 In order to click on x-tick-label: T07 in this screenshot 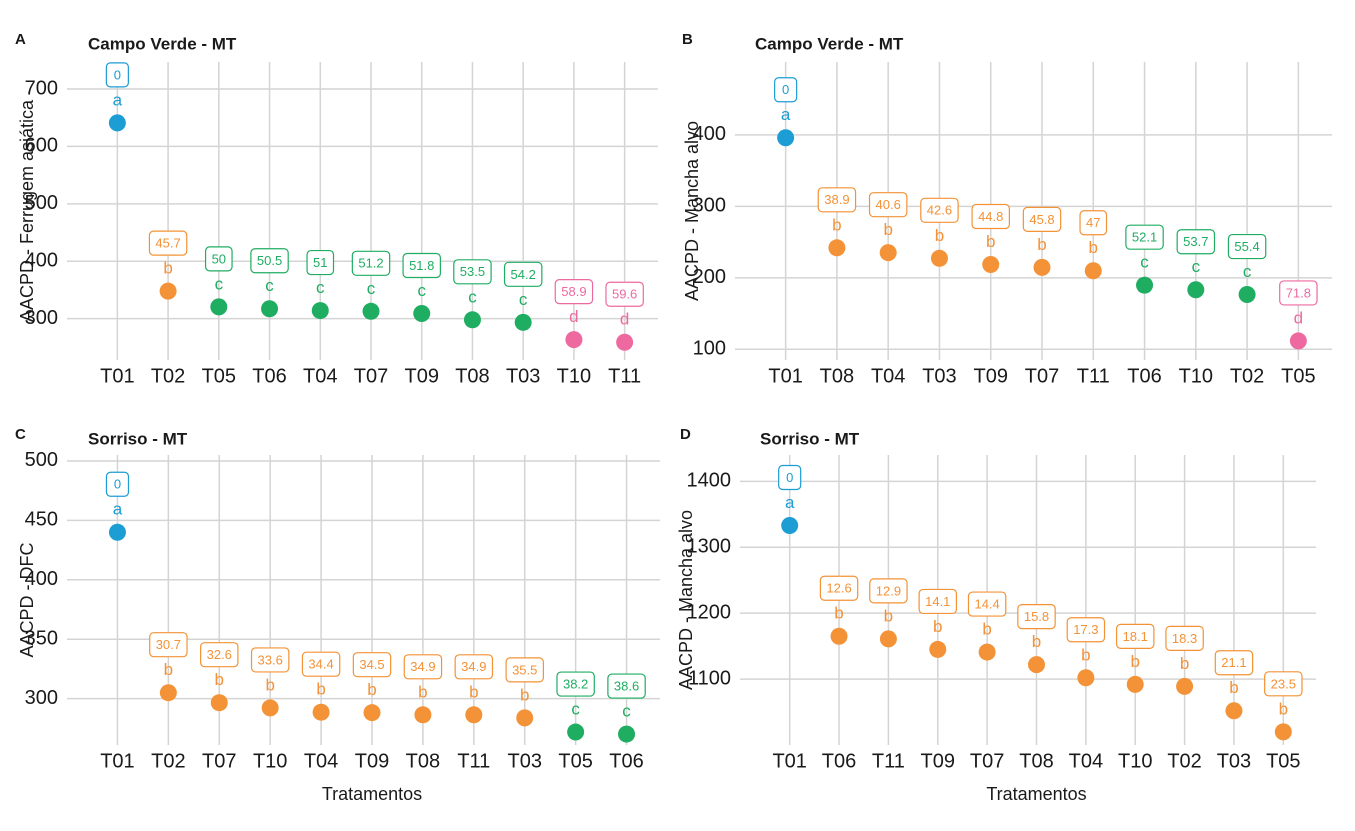, I will do `click(371, 376)`.